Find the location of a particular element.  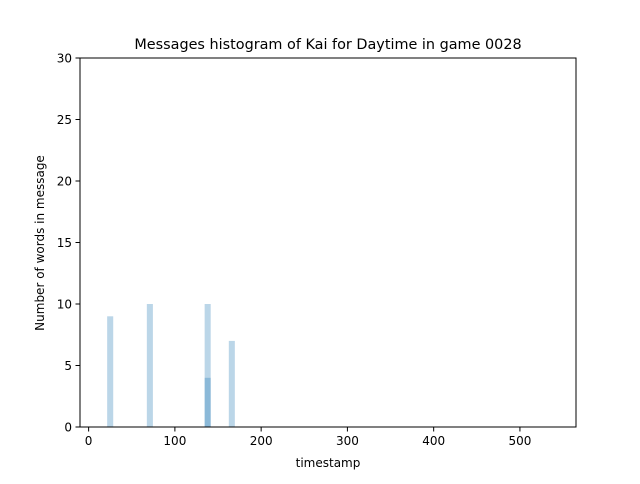

y-tick-label-3: 15 is located at coordinates (64, 243).